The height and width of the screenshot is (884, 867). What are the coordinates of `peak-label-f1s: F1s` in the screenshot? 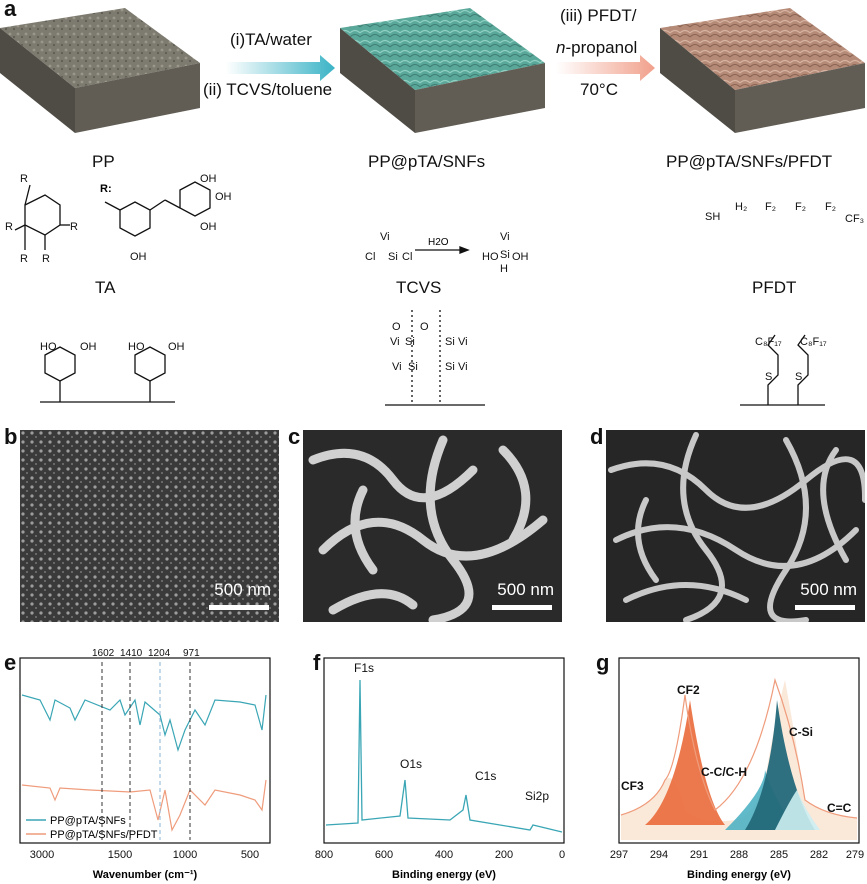 It's located at (364, 668).